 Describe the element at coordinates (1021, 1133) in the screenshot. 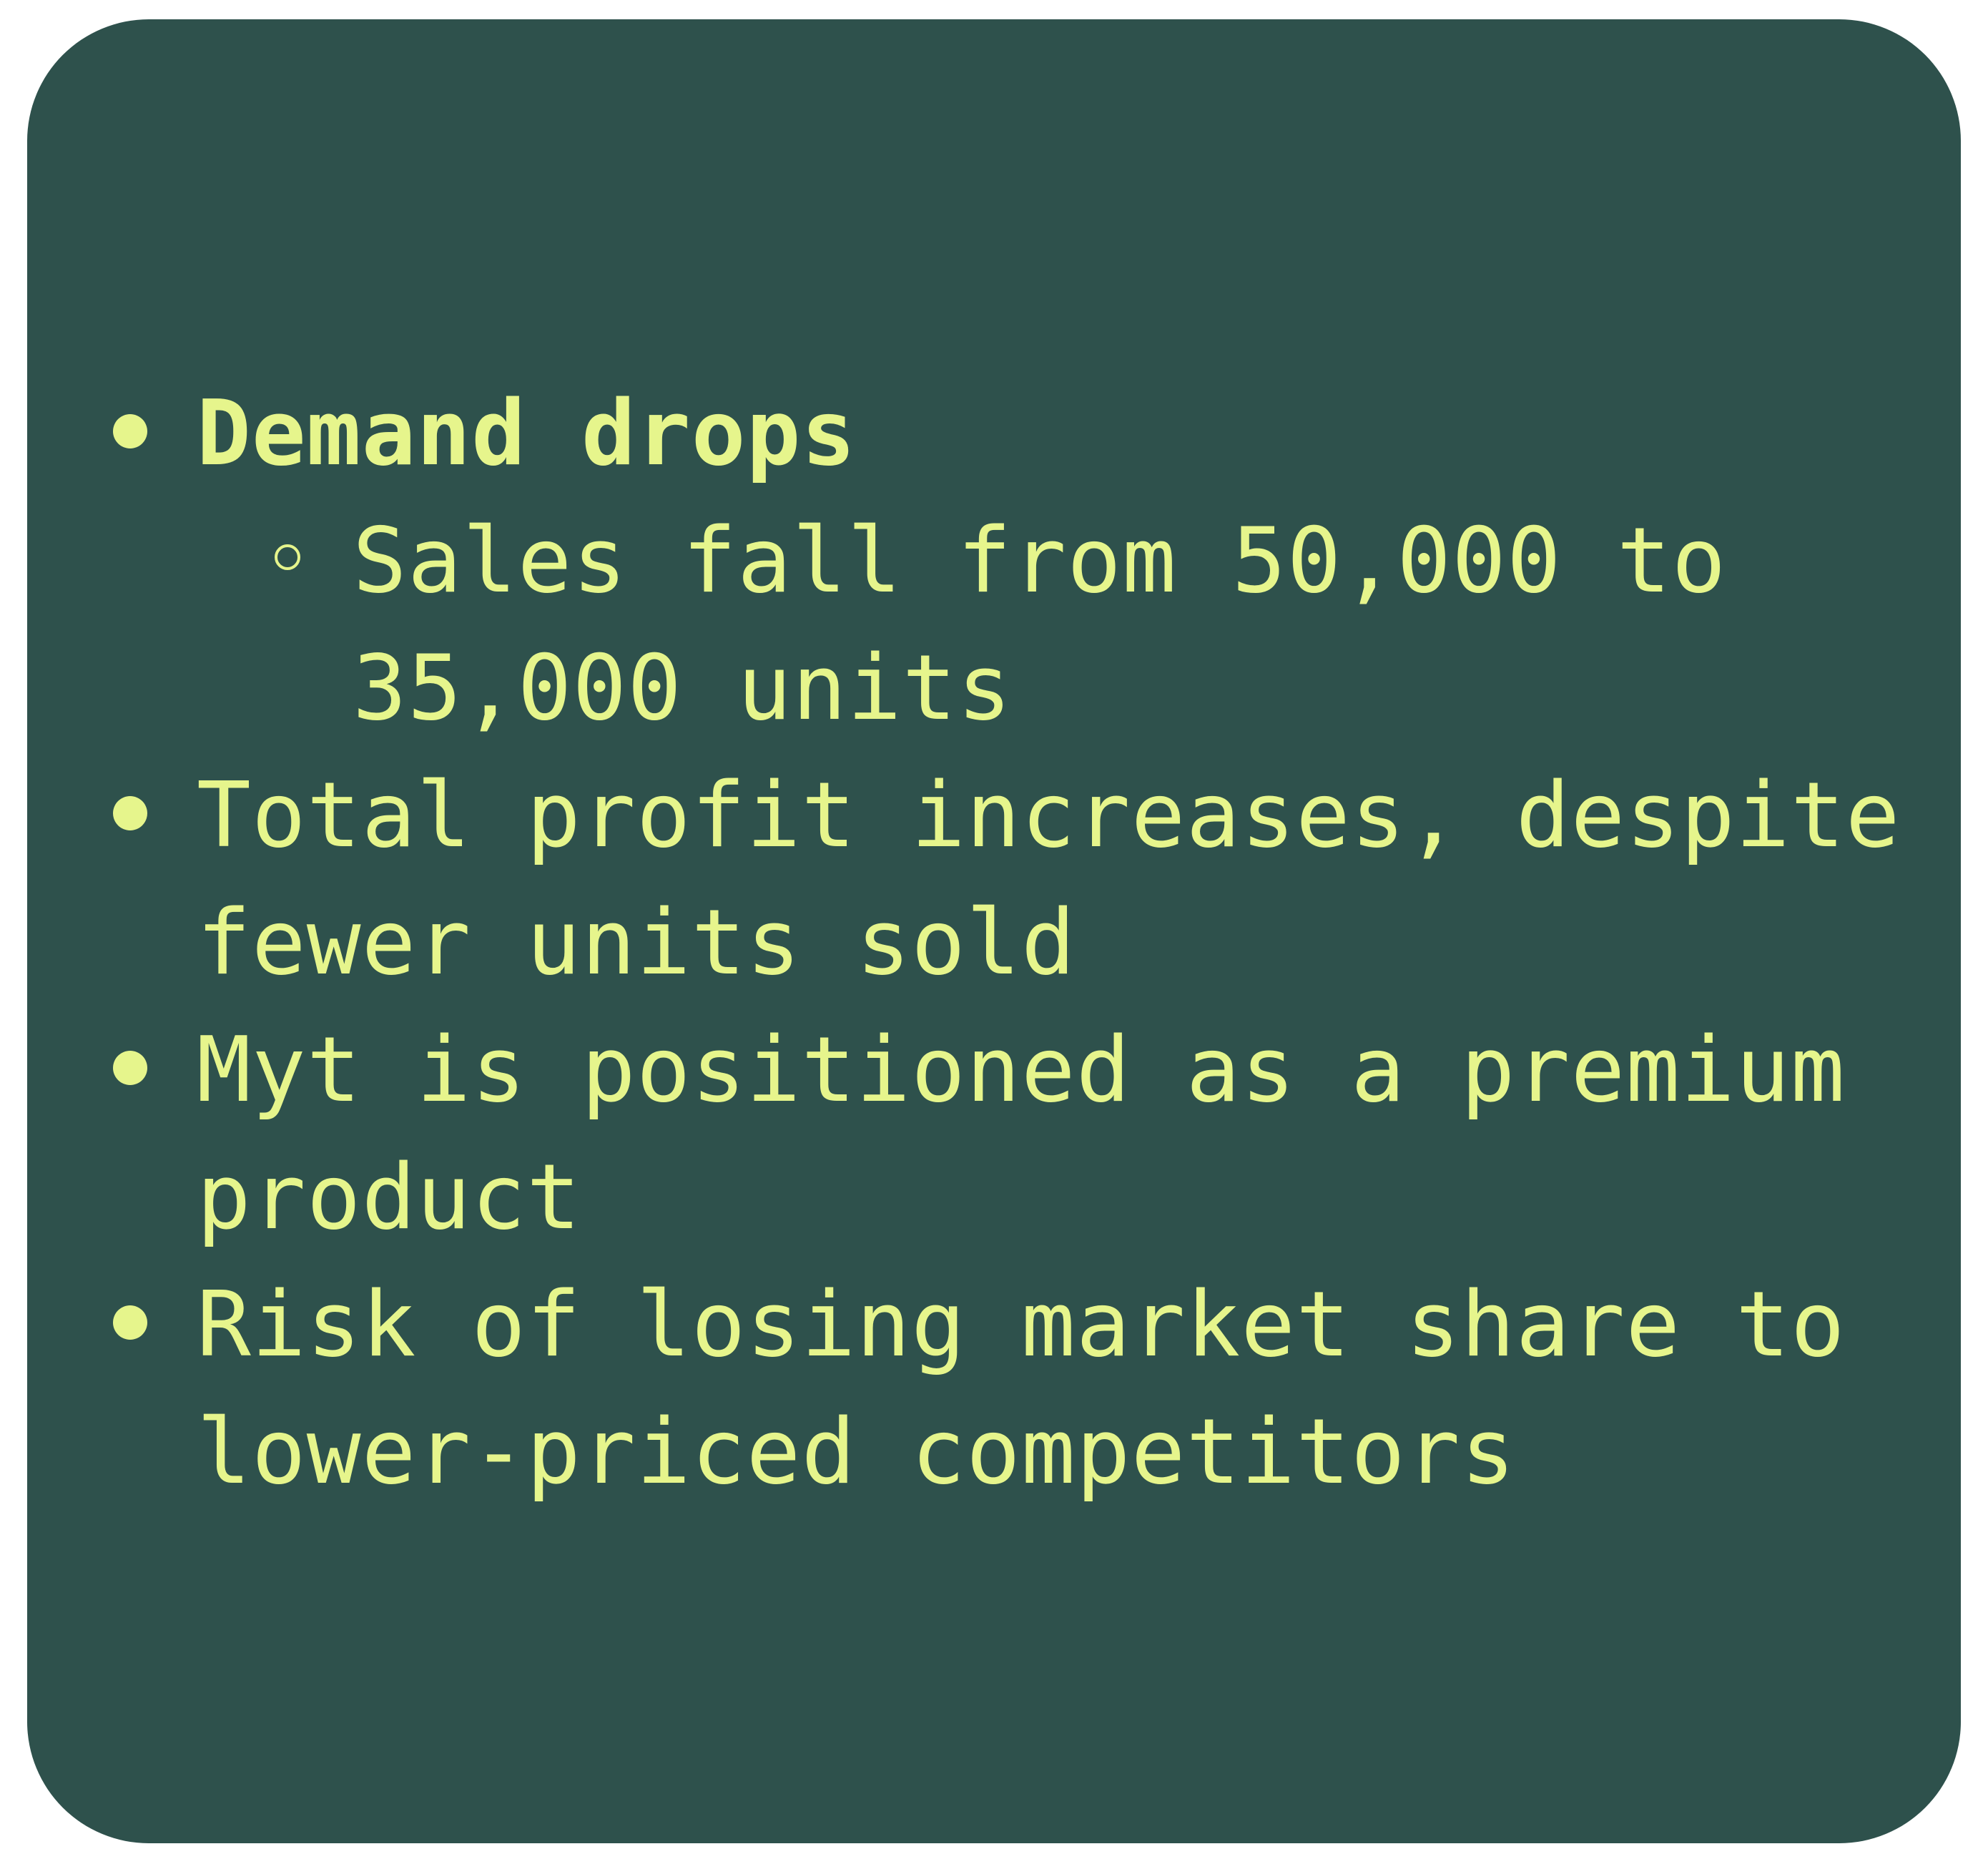

I see `list-item-text: Myt is positioned as a premium product` at that location.